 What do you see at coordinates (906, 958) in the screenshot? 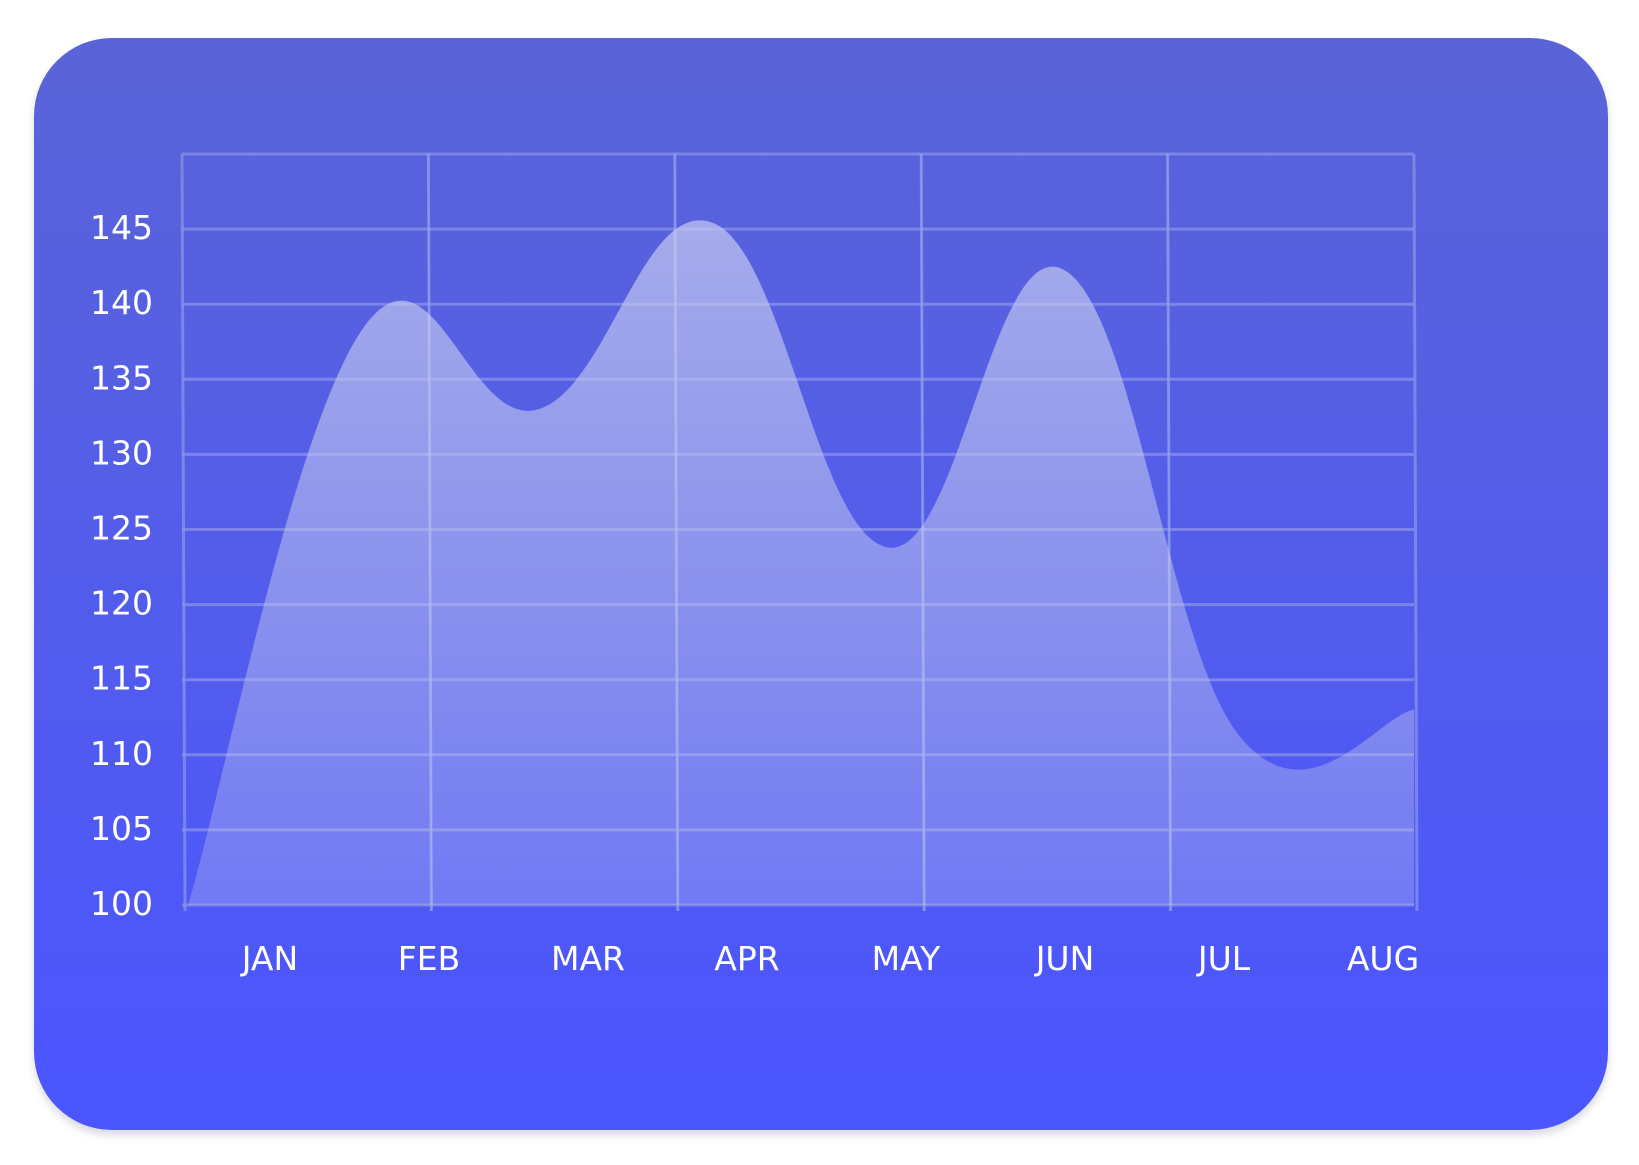
I see `x-tick-label: MAY` at bounding box center [906, 958].